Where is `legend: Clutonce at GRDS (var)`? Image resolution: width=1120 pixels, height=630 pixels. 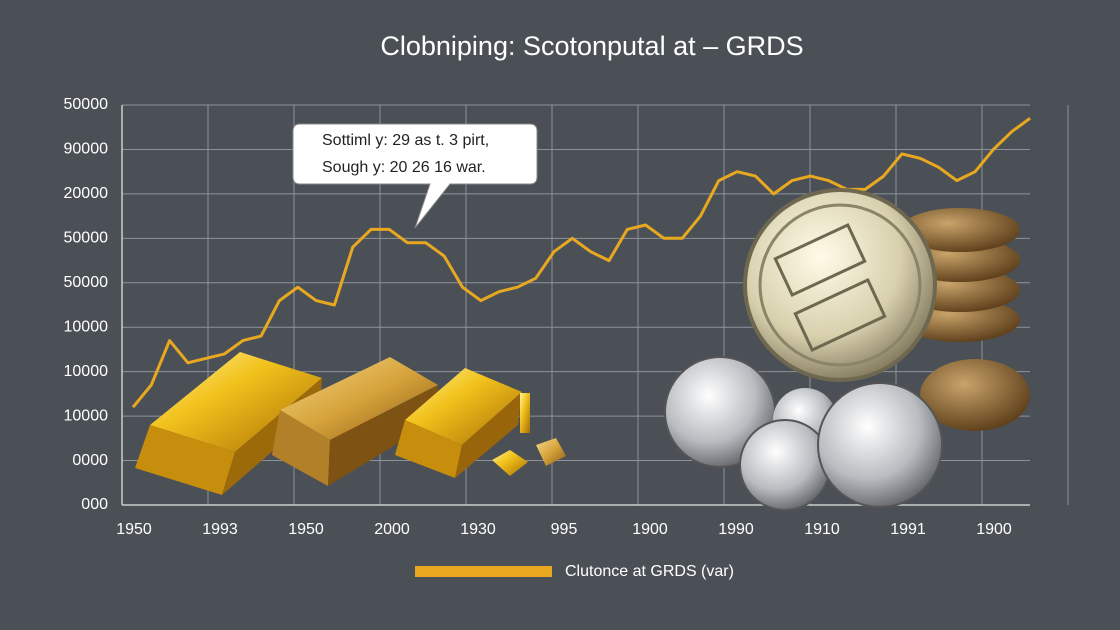
legend: Clutonce at GRDS (var) is located at coordinates (574, 571).